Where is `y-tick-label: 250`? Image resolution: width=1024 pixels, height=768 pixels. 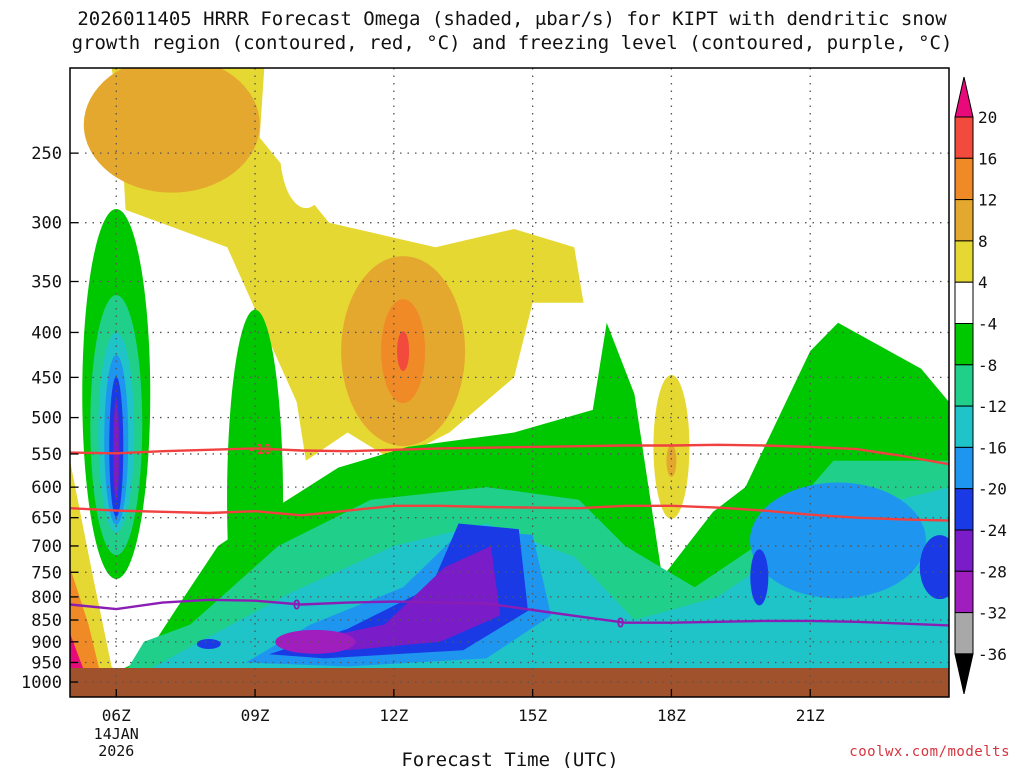 y-tick-label: 250 is located at coordinates (46, 154).